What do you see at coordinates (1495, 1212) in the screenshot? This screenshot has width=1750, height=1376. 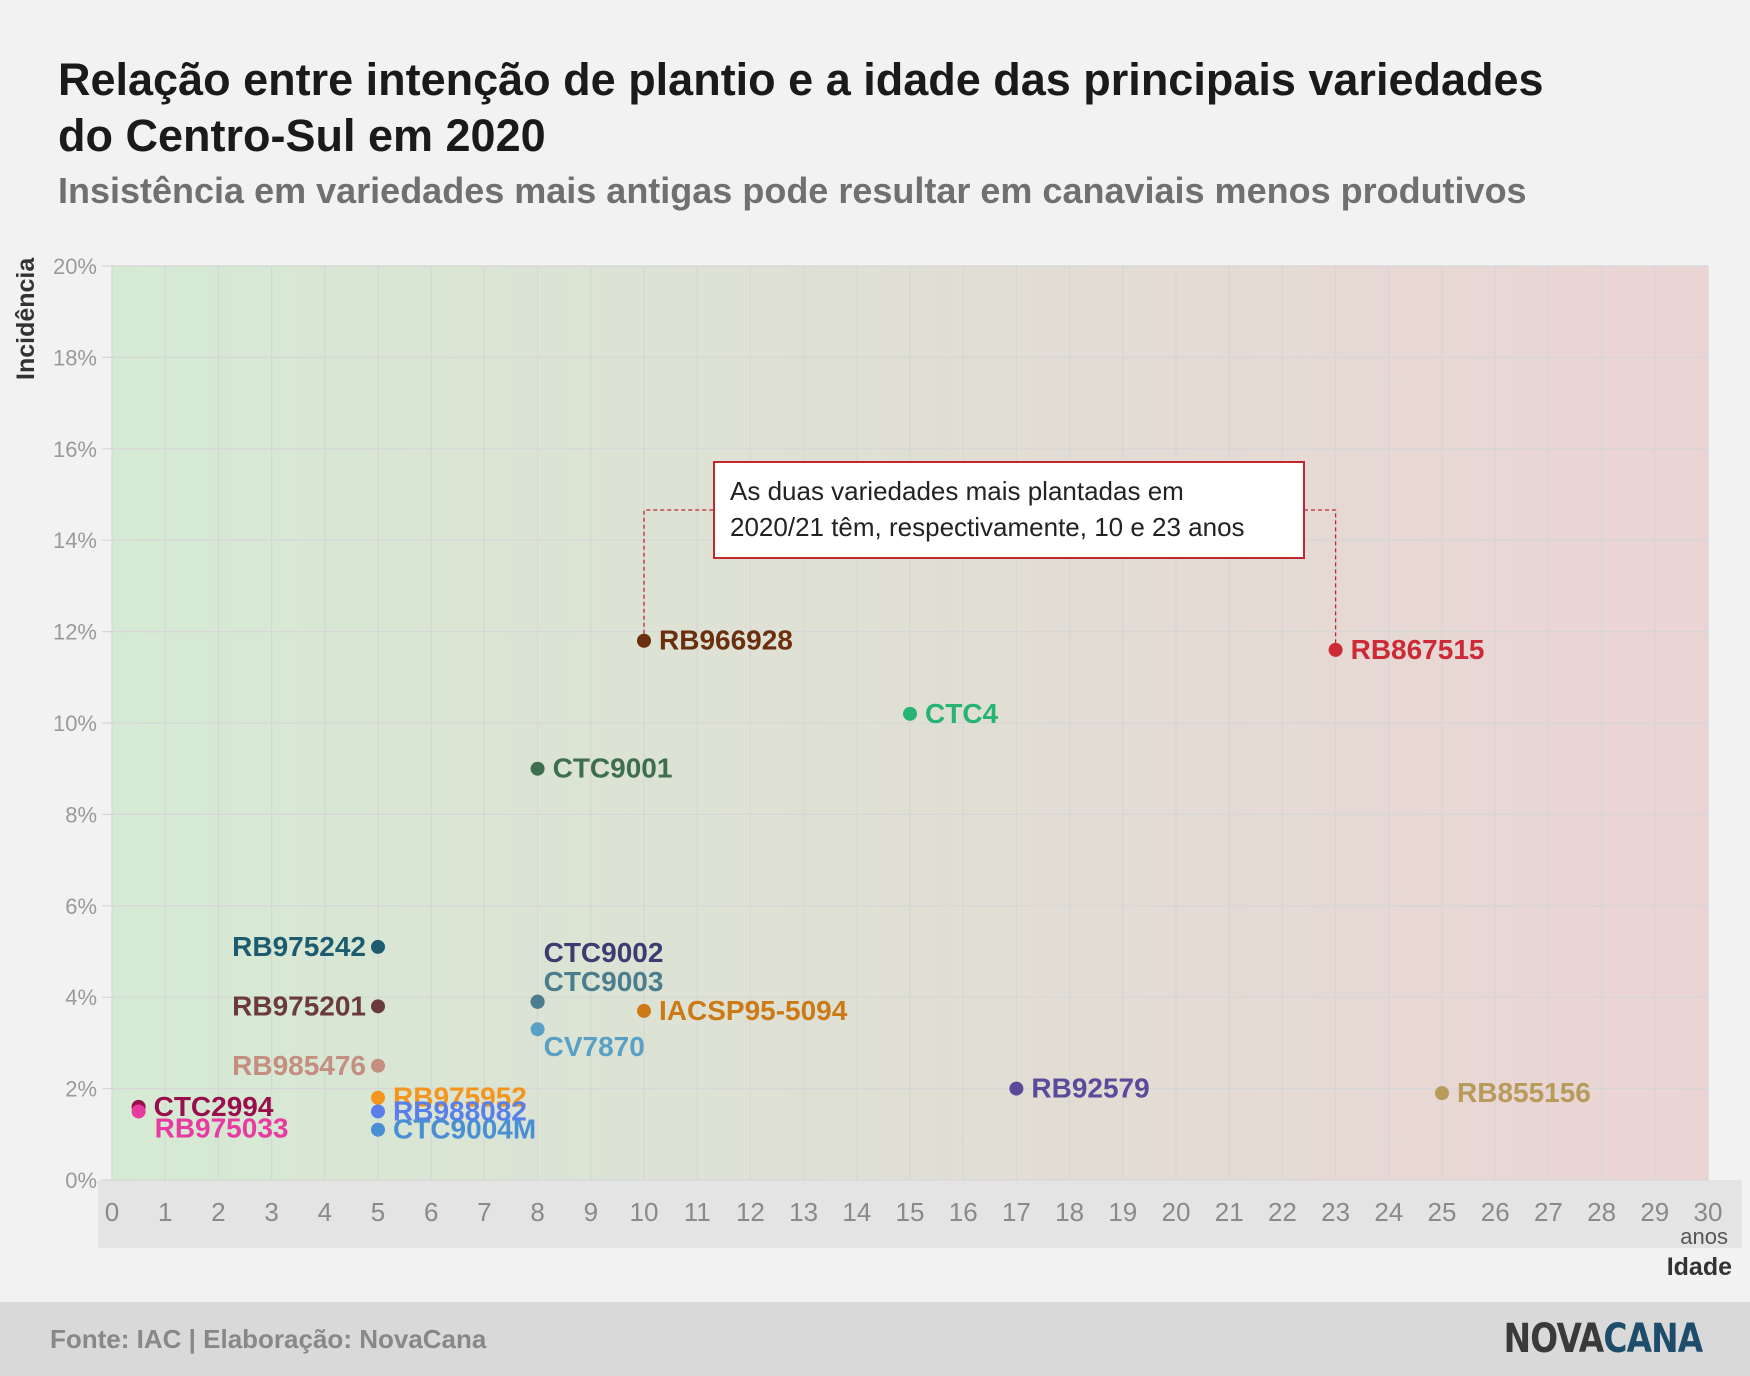 I see `x-tick-label: 26` at bounding box center [1495, 1212].